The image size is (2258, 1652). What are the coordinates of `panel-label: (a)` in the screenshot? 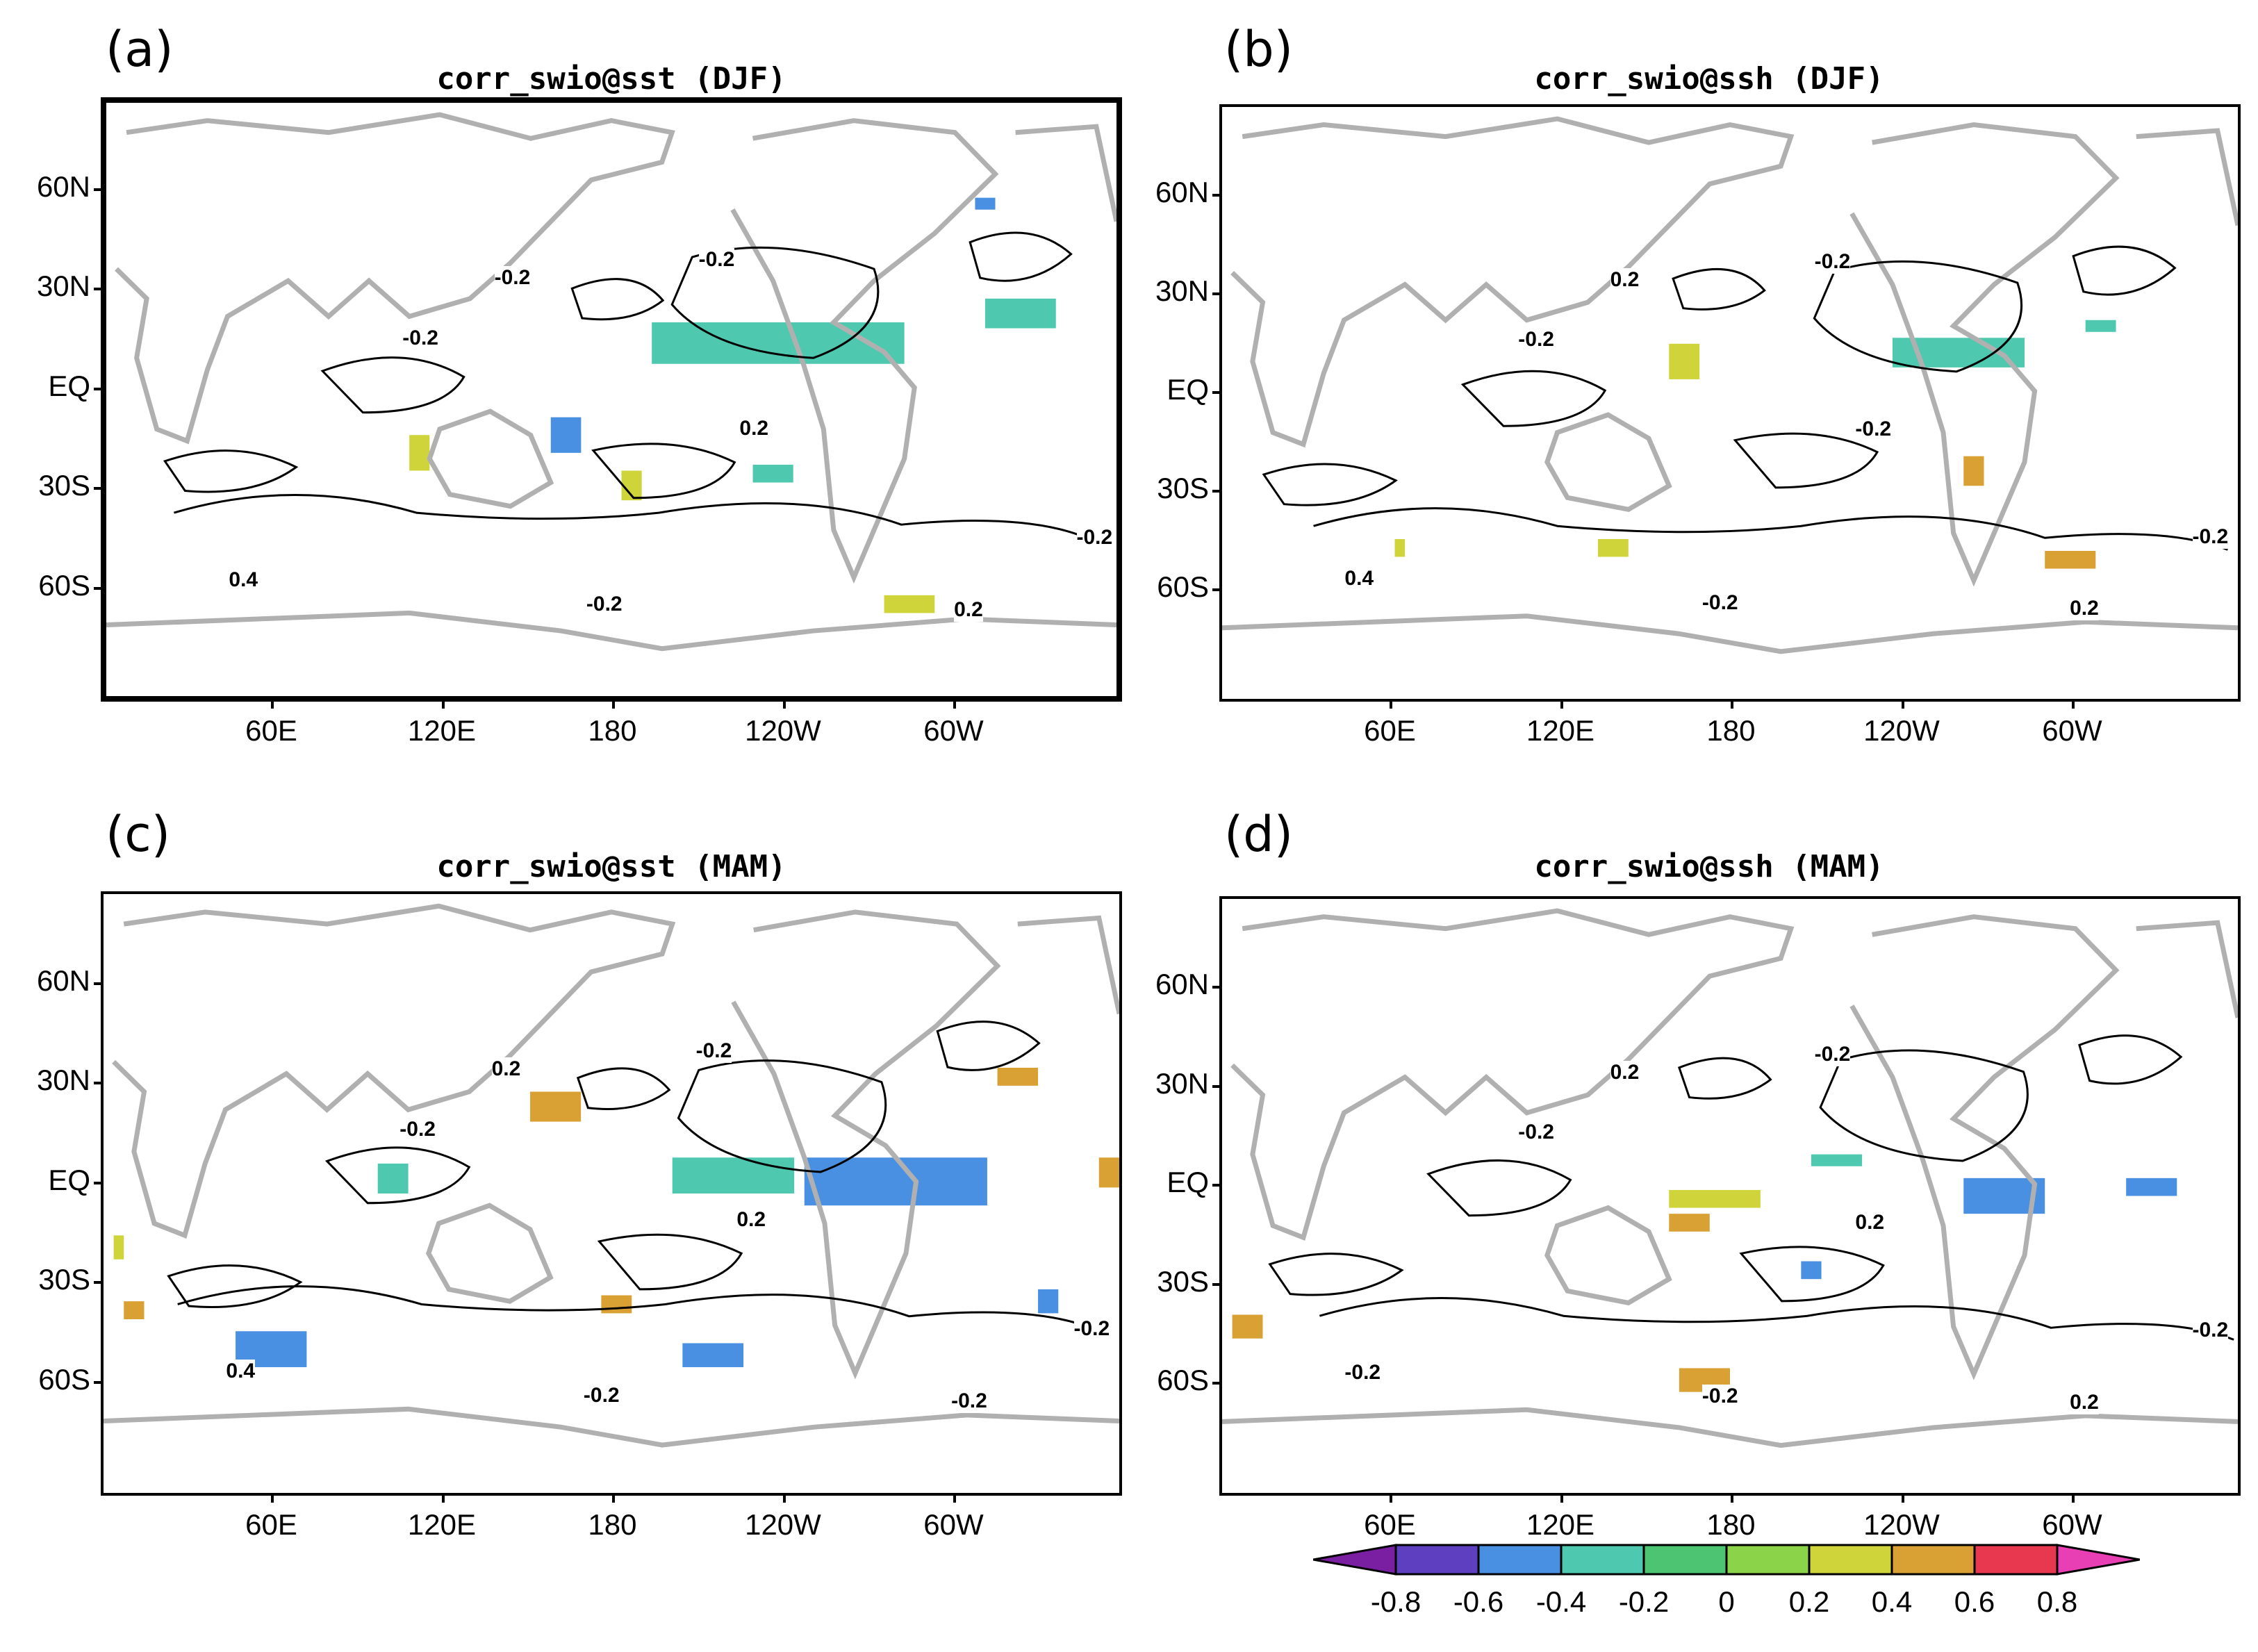 It's located at (140, 49).